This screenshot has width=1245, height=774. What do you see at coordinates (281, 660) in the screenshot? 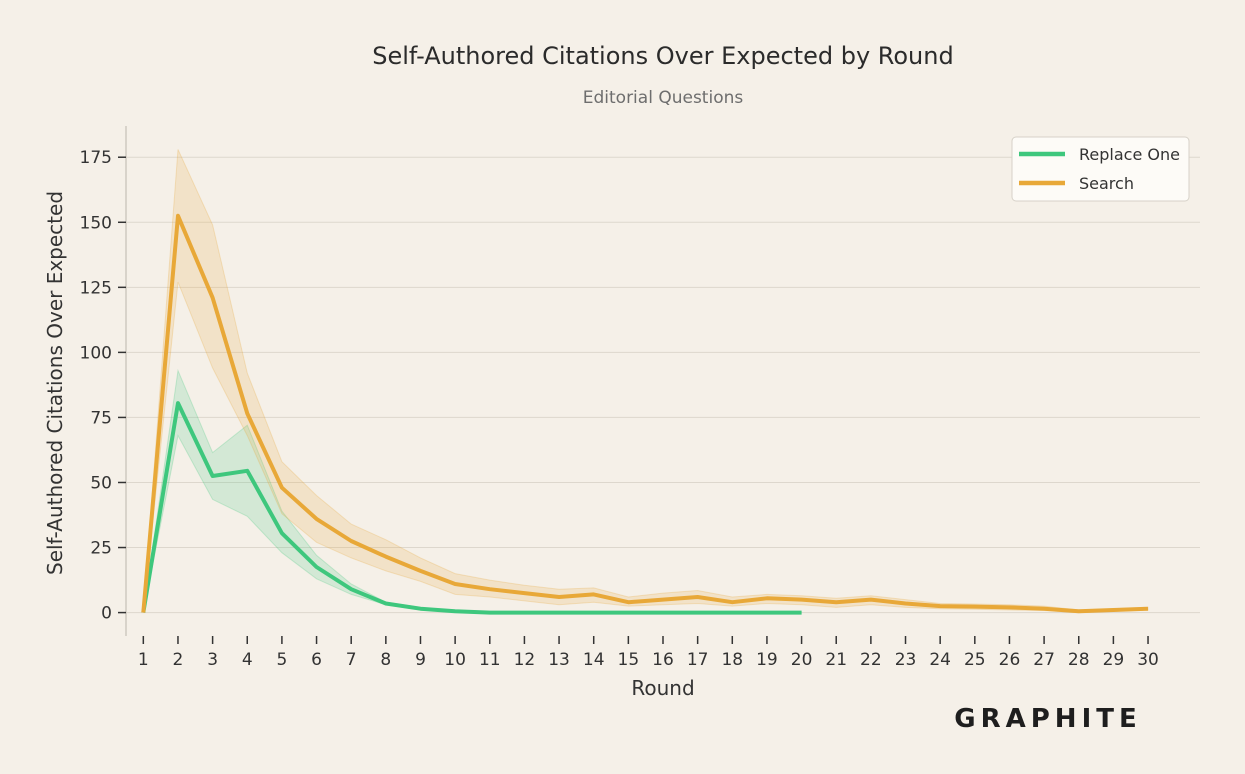
I see `x-tick-label: 5` at bounding box center [281, 660].